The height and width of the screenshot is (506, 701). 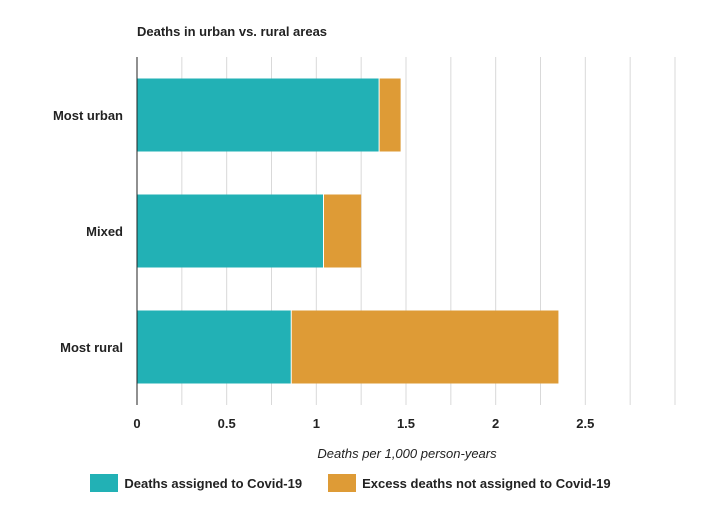 I want to click on x-tick-label: 2, so click(x=495, y=423).